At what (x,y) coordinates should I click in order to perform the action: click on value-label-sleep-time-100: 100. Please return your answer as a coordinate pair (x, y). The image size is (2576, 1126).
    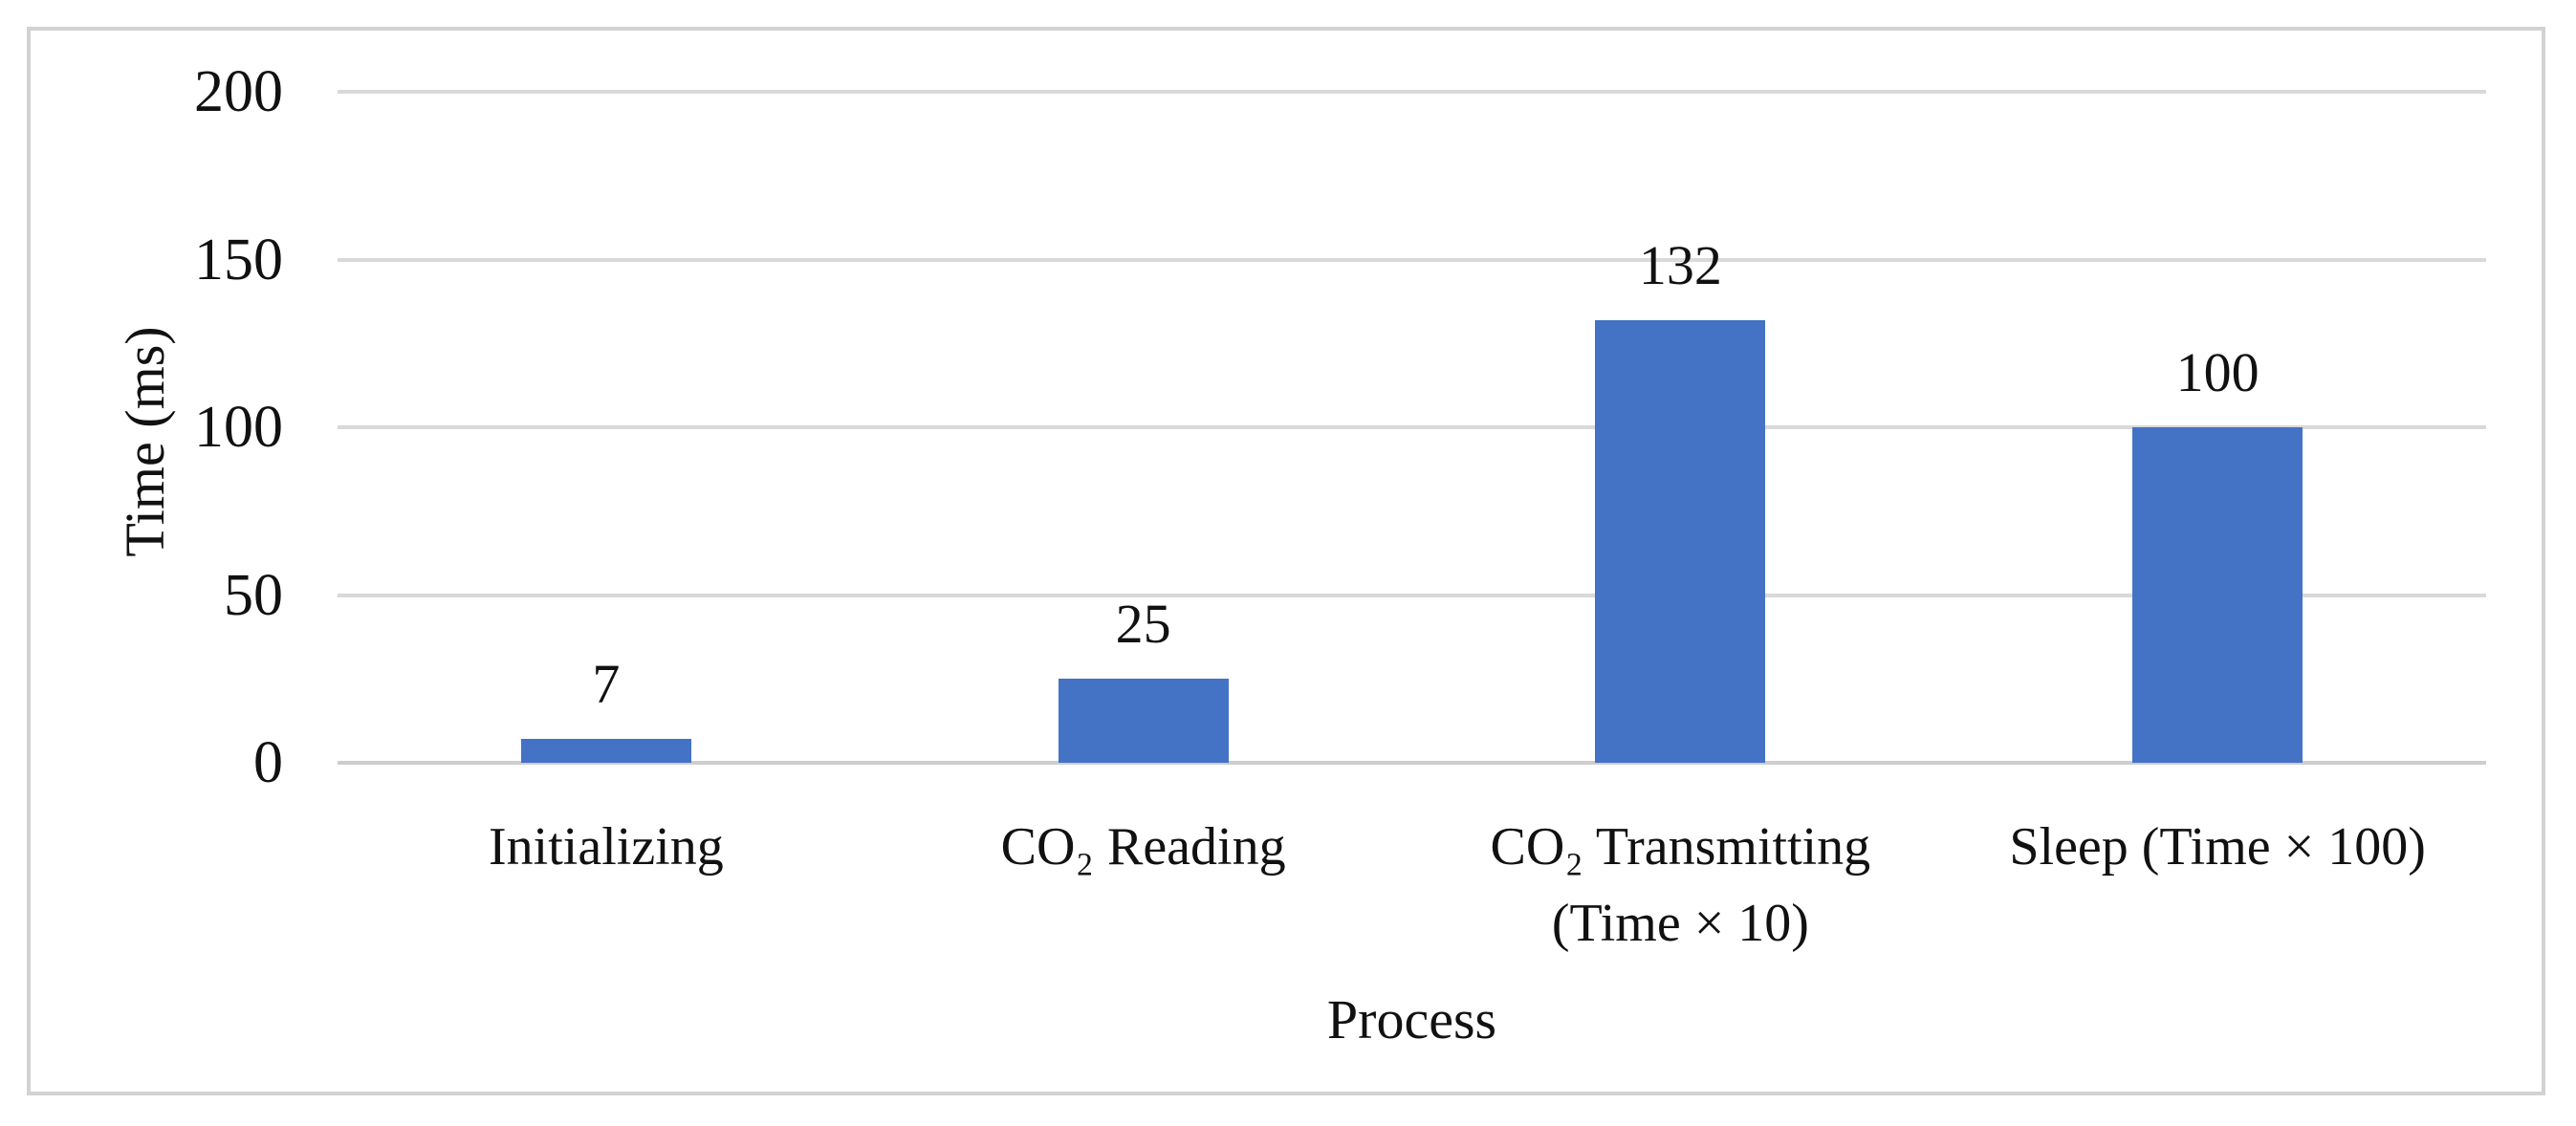
    Looking at the image, I should click on (2217, 372).